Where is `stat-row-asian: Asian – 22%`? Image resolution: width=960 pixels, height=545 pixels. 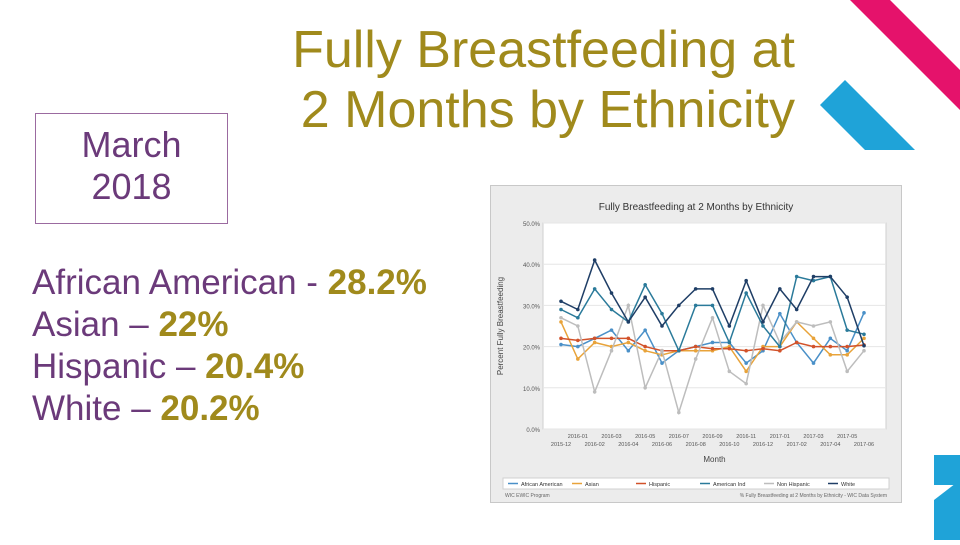
stat-row-asian: Asian – 22% is located at coordinates (130, 324).